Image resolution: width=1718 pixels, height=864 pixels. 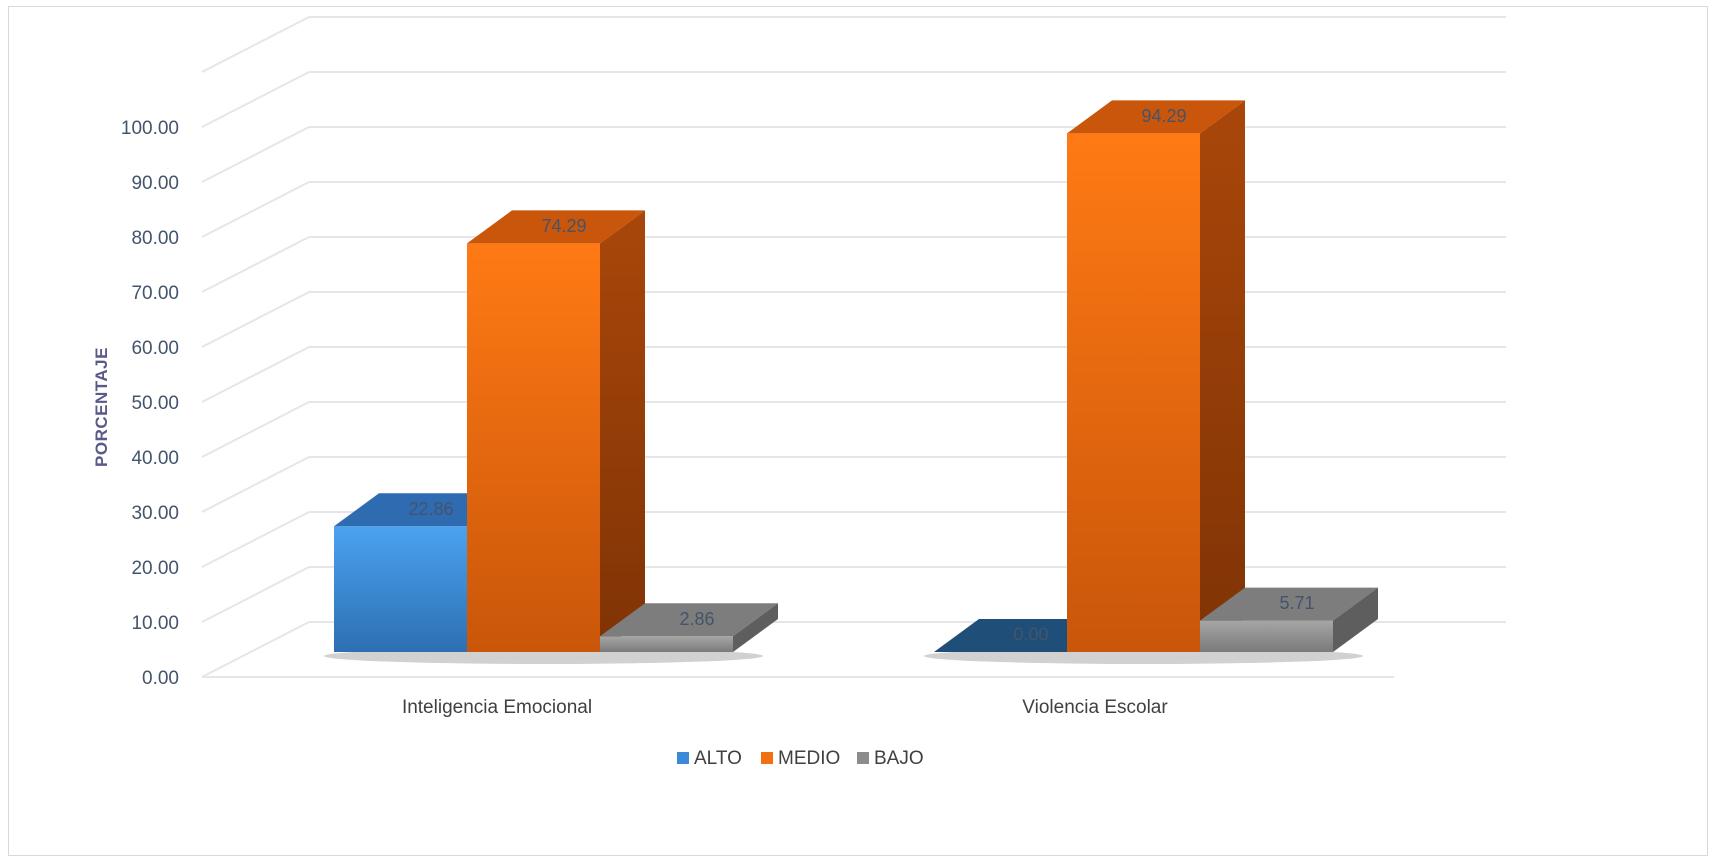 What do you see at coordinates (155, 403) in the screenshot?
I see `y-tick-label: 50.00` at bounding box center [155, 403].